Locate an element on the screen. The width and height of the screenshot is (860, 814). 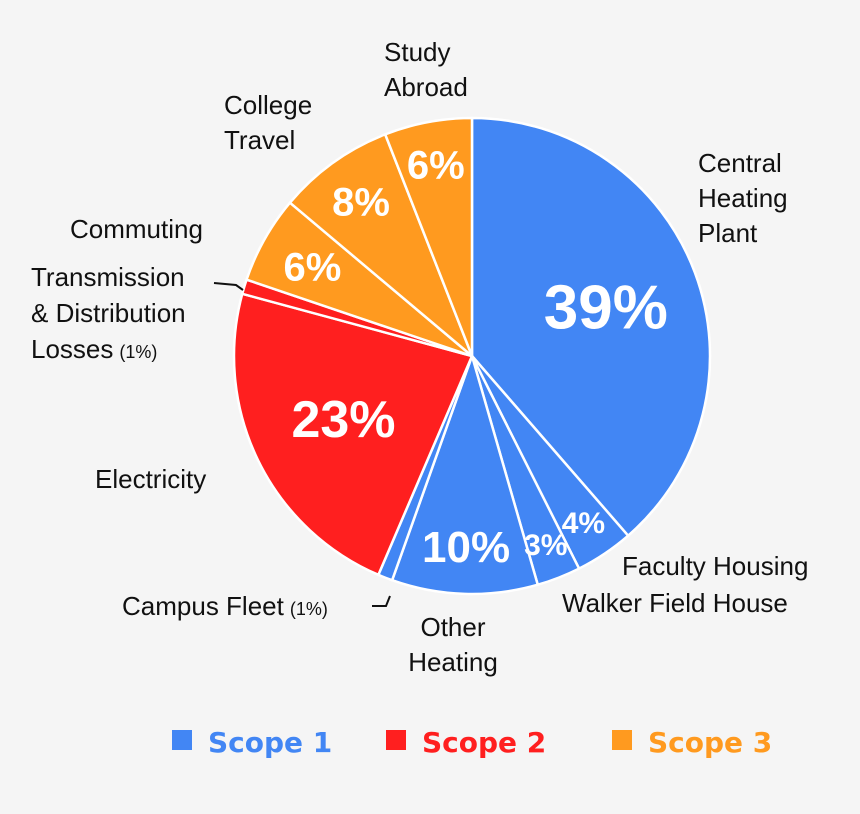
category-label-central-heating-plant: Central Heating Plant is located at coordinates (743, 198).